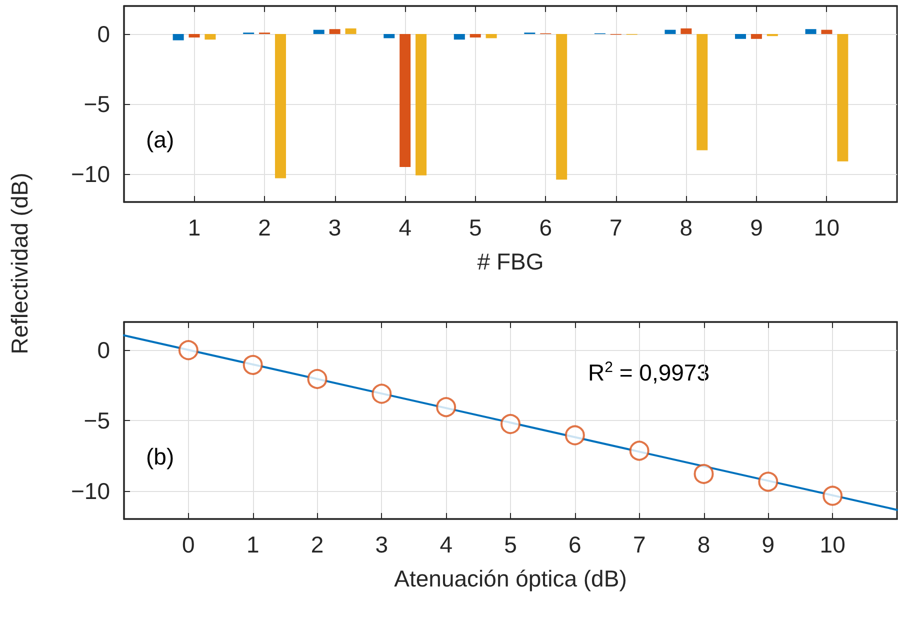 Image resolution: width=898 pixels, height=619 pixels. I want to click on annotation: (b), so click(160, 457).